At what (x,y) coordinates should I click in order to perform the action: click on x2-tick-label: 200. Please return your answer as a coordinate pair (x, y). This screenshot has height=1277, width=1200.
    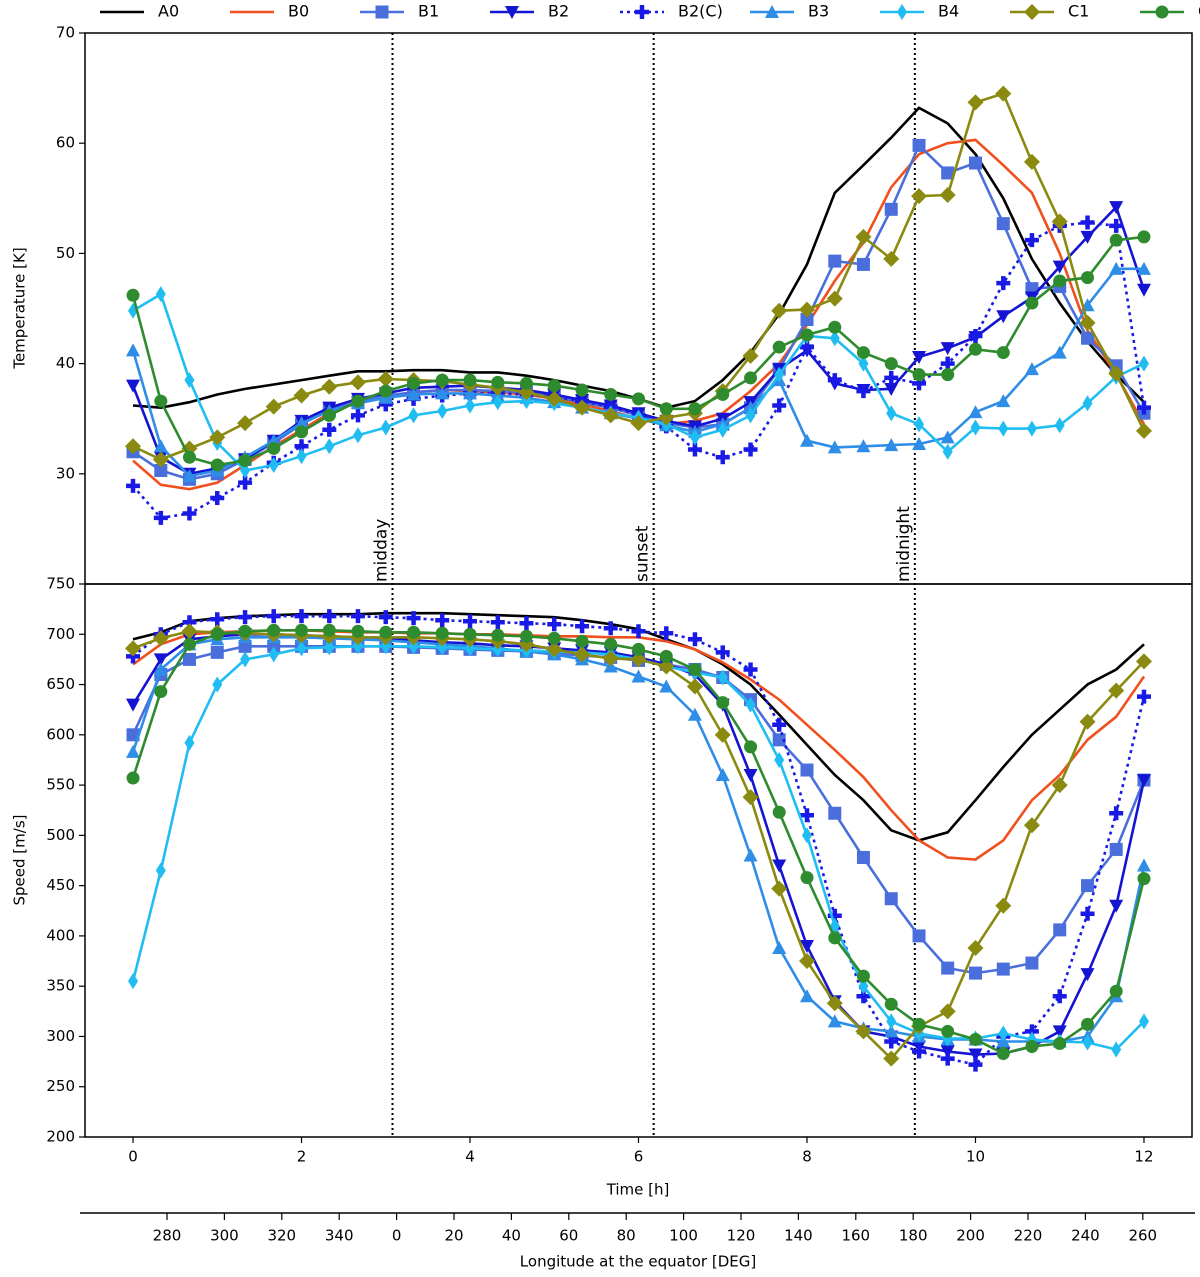
    Looking at the image, I should click on (970, 1236).